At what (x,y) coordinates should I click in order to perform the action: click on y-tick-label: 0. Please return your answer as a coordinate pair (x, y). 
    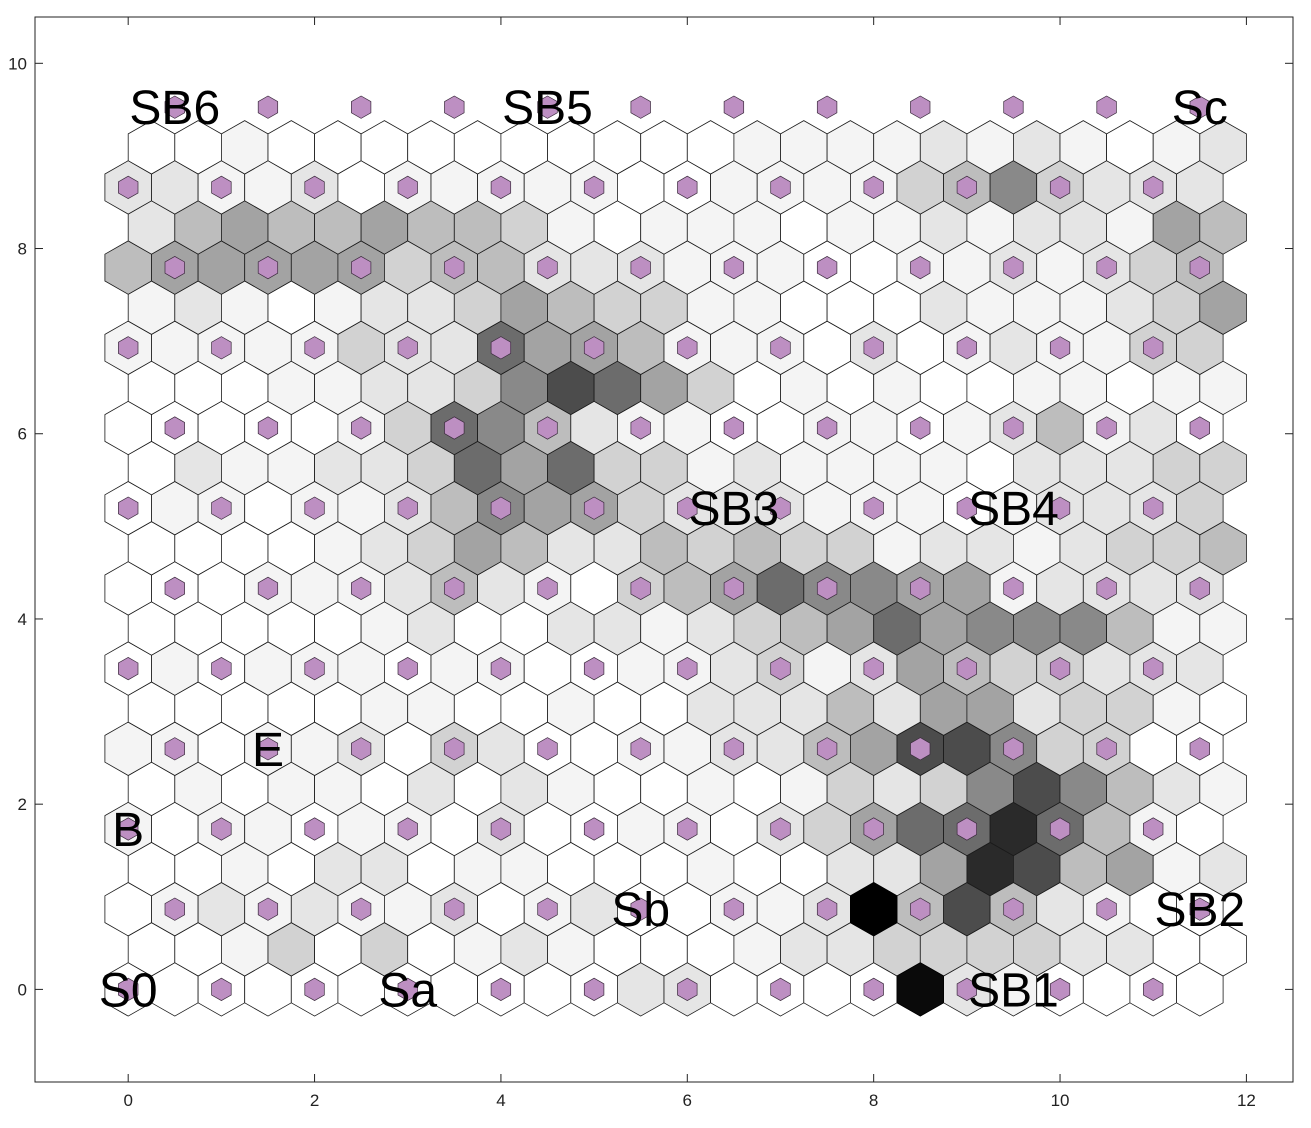
    Looking at the image, I should click on (22, 989).